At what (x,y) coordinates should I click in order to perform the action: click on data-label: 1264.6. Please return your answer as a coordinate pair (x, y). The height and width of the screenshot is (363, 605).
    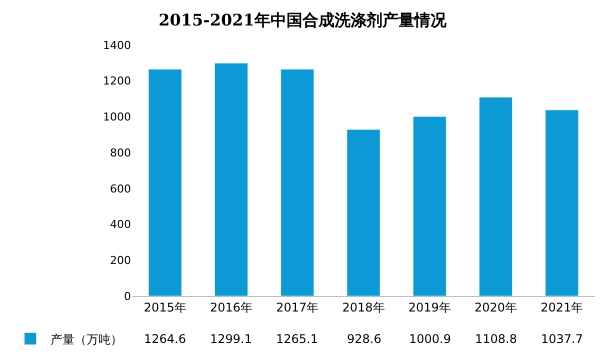
    Looking at the image, I should click on (165, 339).